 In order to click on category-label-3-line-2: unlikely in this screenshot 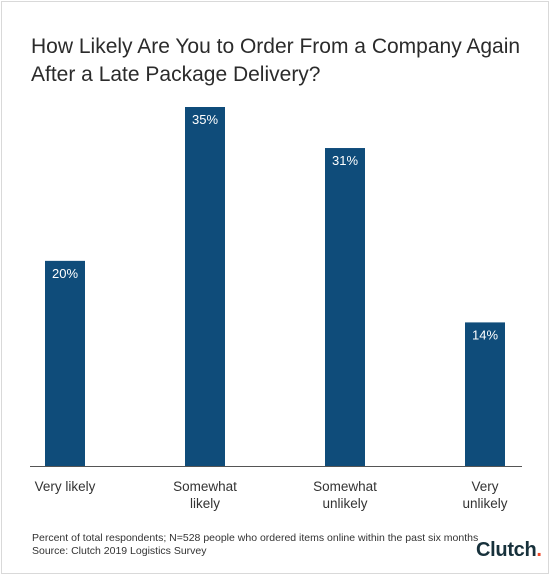, I will do `click(344, 503)`.